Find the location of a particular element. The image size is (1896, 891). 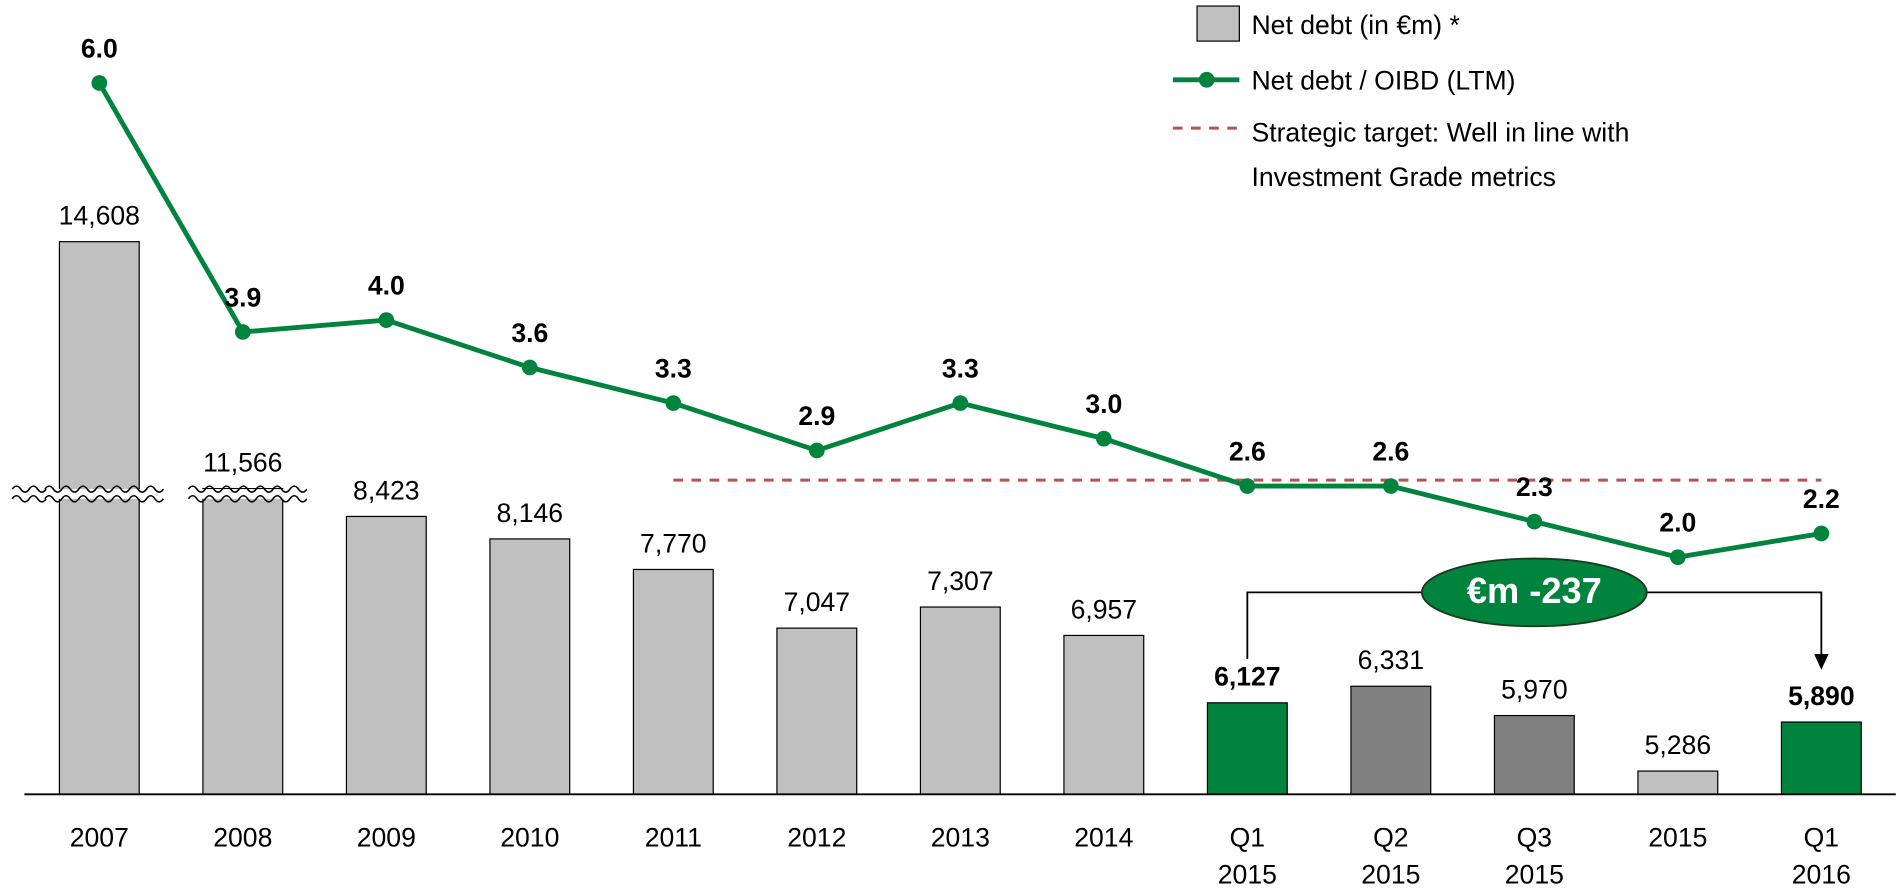

annotation-arrowhead is located at coordinates (1821, 662).